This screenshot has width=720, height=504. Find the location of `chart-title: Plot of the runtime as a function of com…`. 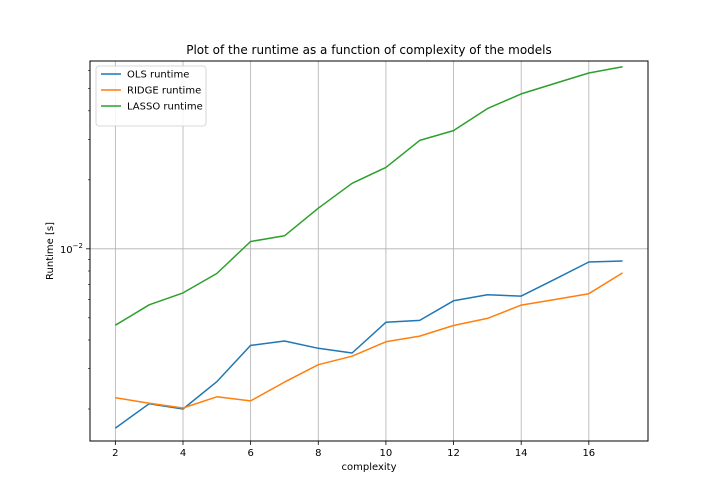

chart-title: Plot of the runtime as a function of com… is located at coordinates (369, 50).